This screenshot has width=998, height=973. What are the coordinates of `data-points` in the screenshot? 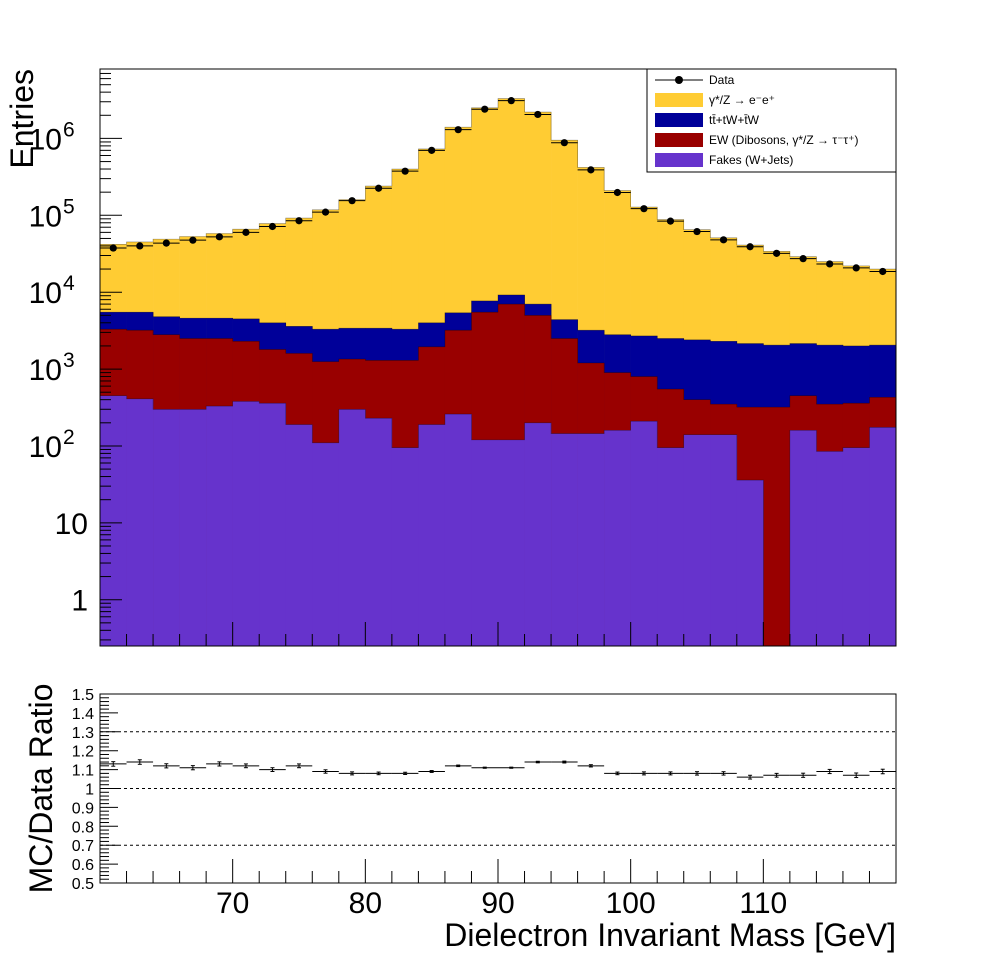 It's located at (498, 186).